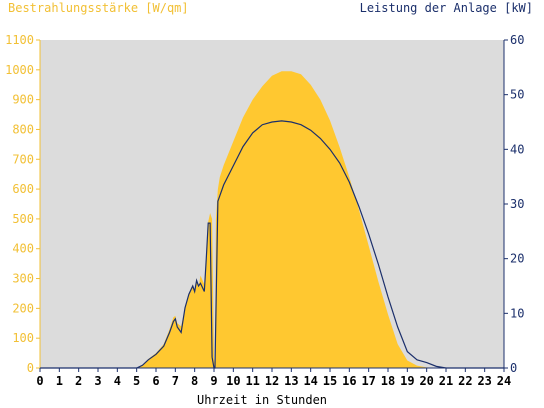 The height and width of the screenshot is (408, 544). What do you see at coordinates (23, 279) in the screenshot?
I see `left-tick-label: 300` at bounding box center [23, 279].